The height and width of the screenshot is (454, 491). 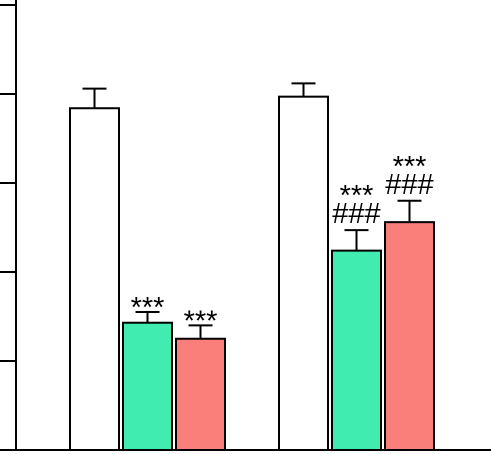 What do you see at coordinates (409, 176) in the screenshot?
I see `significance-label-g2-3: *** ###` at bounding box center [409, 176].